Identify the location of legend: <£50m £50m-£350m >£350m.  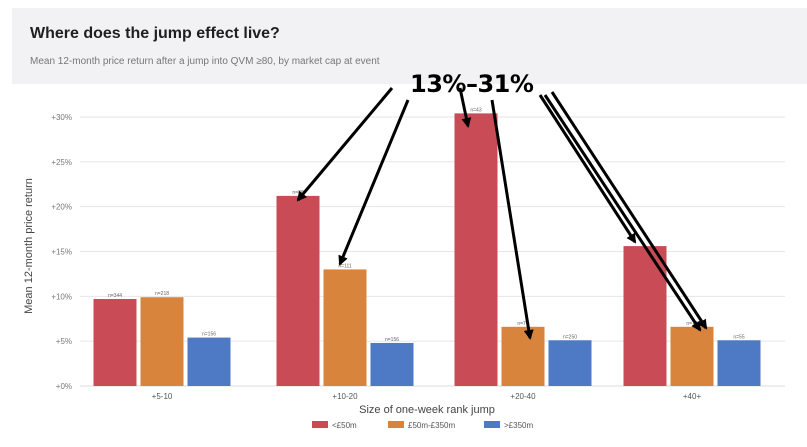
(422, 425).